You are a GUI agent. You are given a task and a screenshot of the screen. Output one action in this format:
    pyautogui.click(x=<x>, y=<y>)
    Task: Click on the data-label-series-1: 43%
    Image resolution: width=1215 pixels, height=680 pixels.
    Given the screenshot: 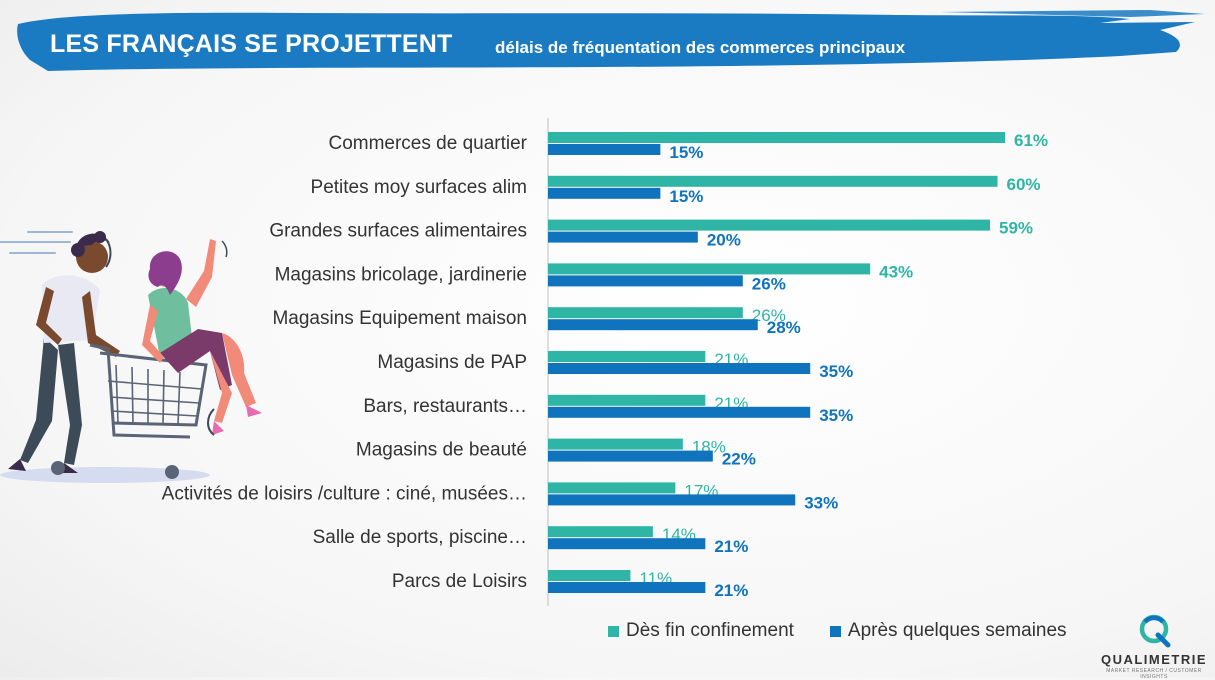 What is the action you would take?
    pyautogui.click(x=896, y=271)
    